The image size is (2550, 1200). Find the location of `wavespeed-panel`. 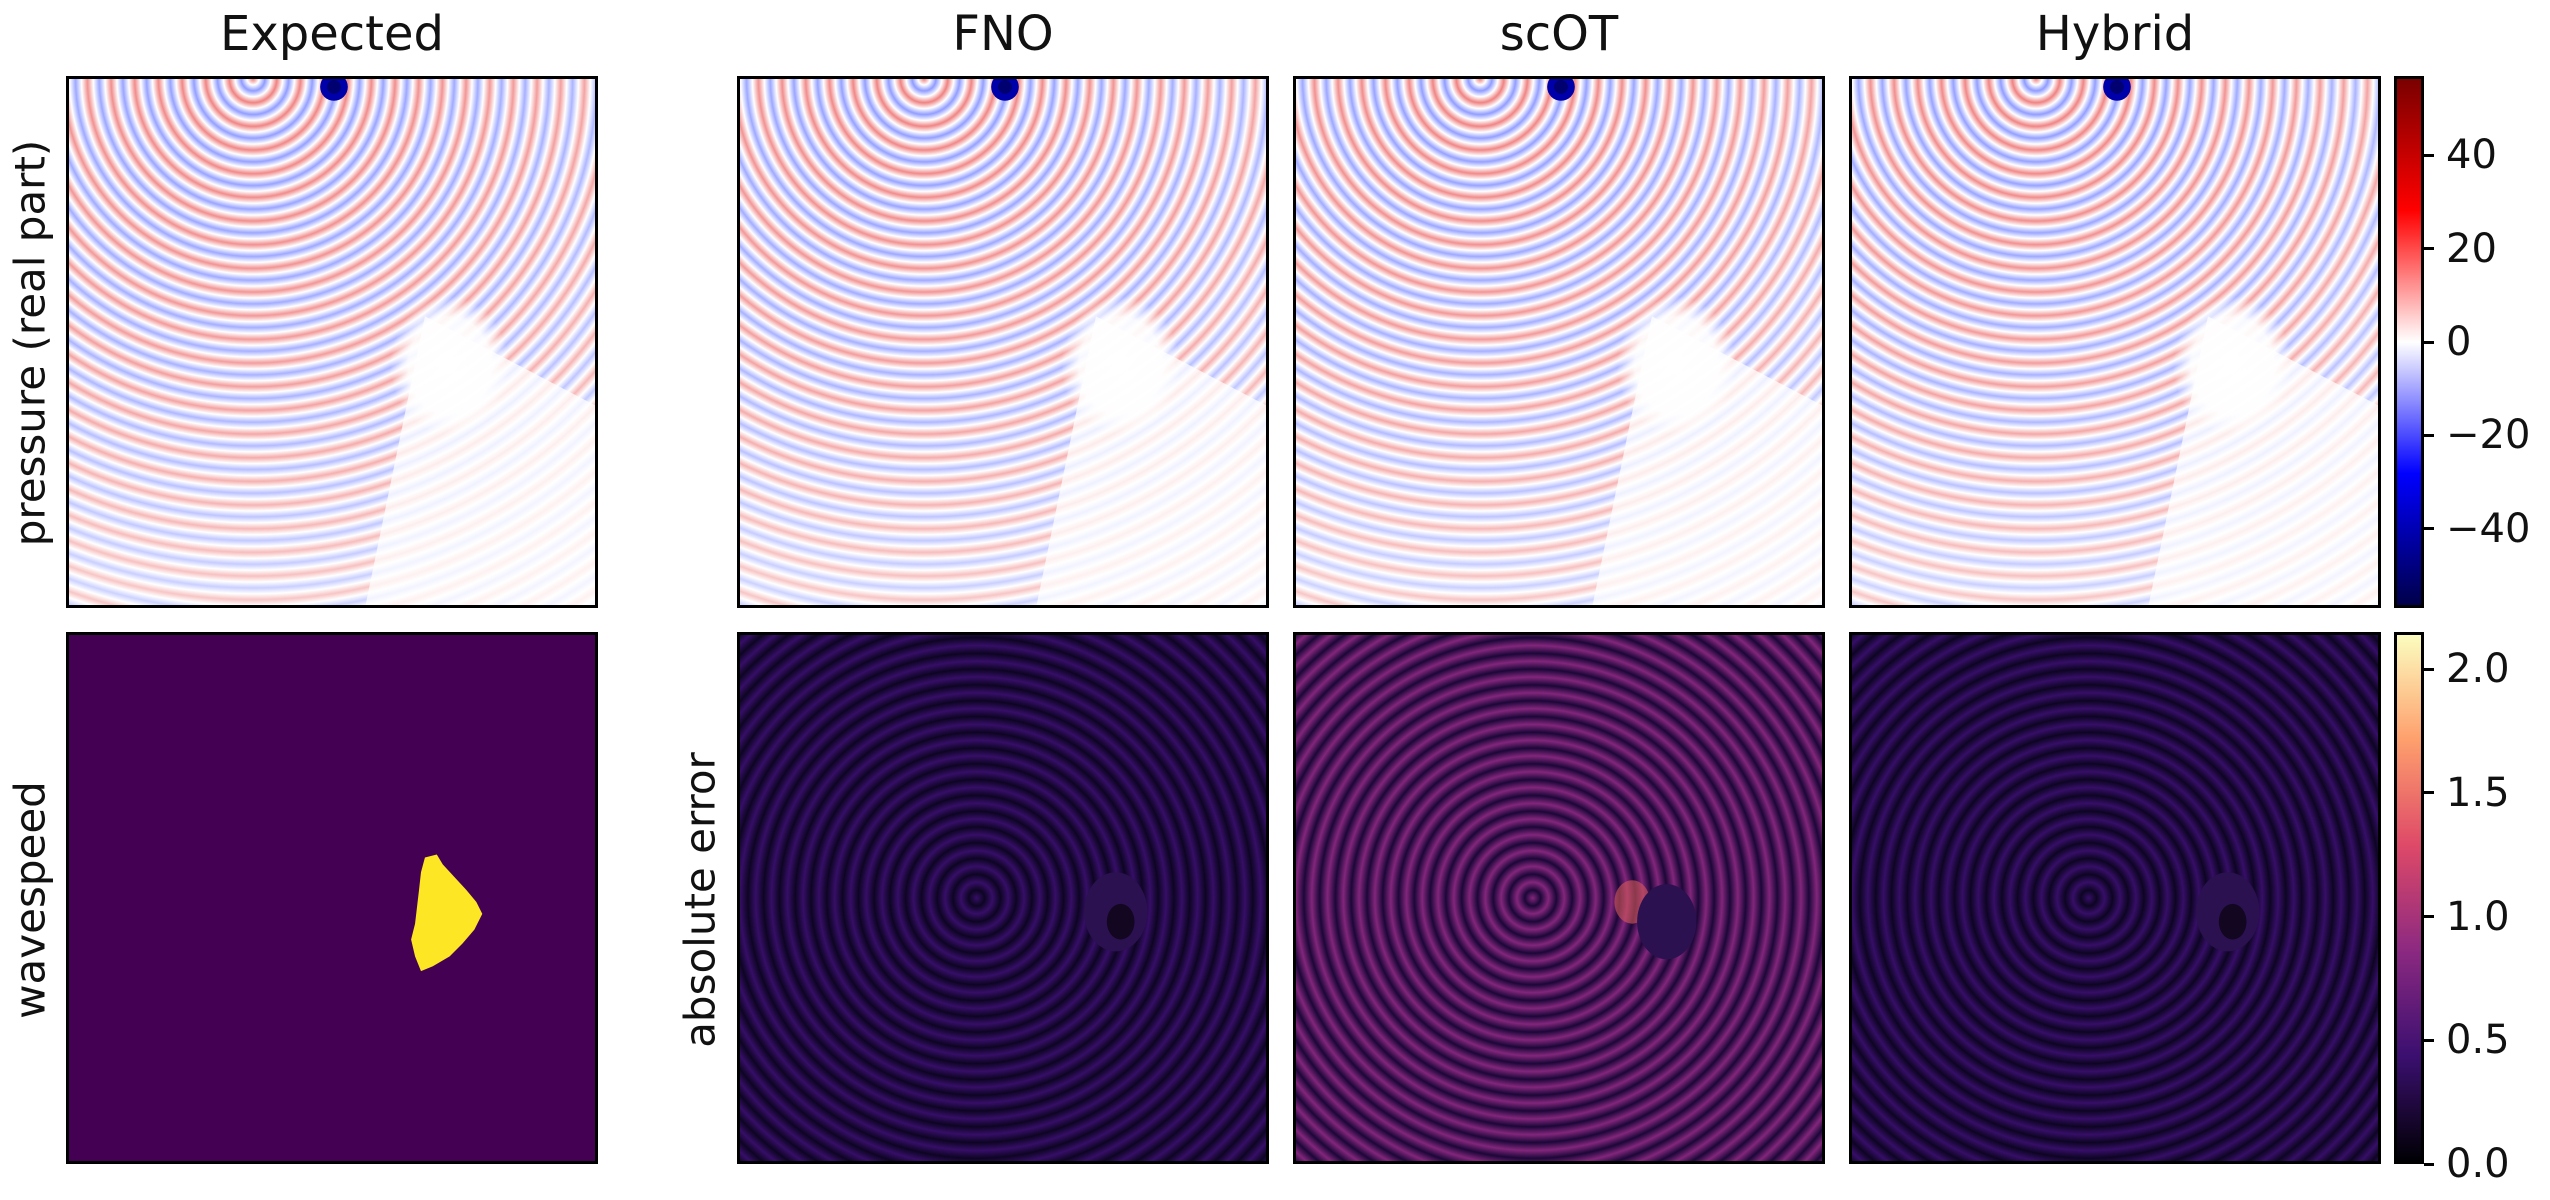

wavespeed-panel is located at coordinates (332, 898).